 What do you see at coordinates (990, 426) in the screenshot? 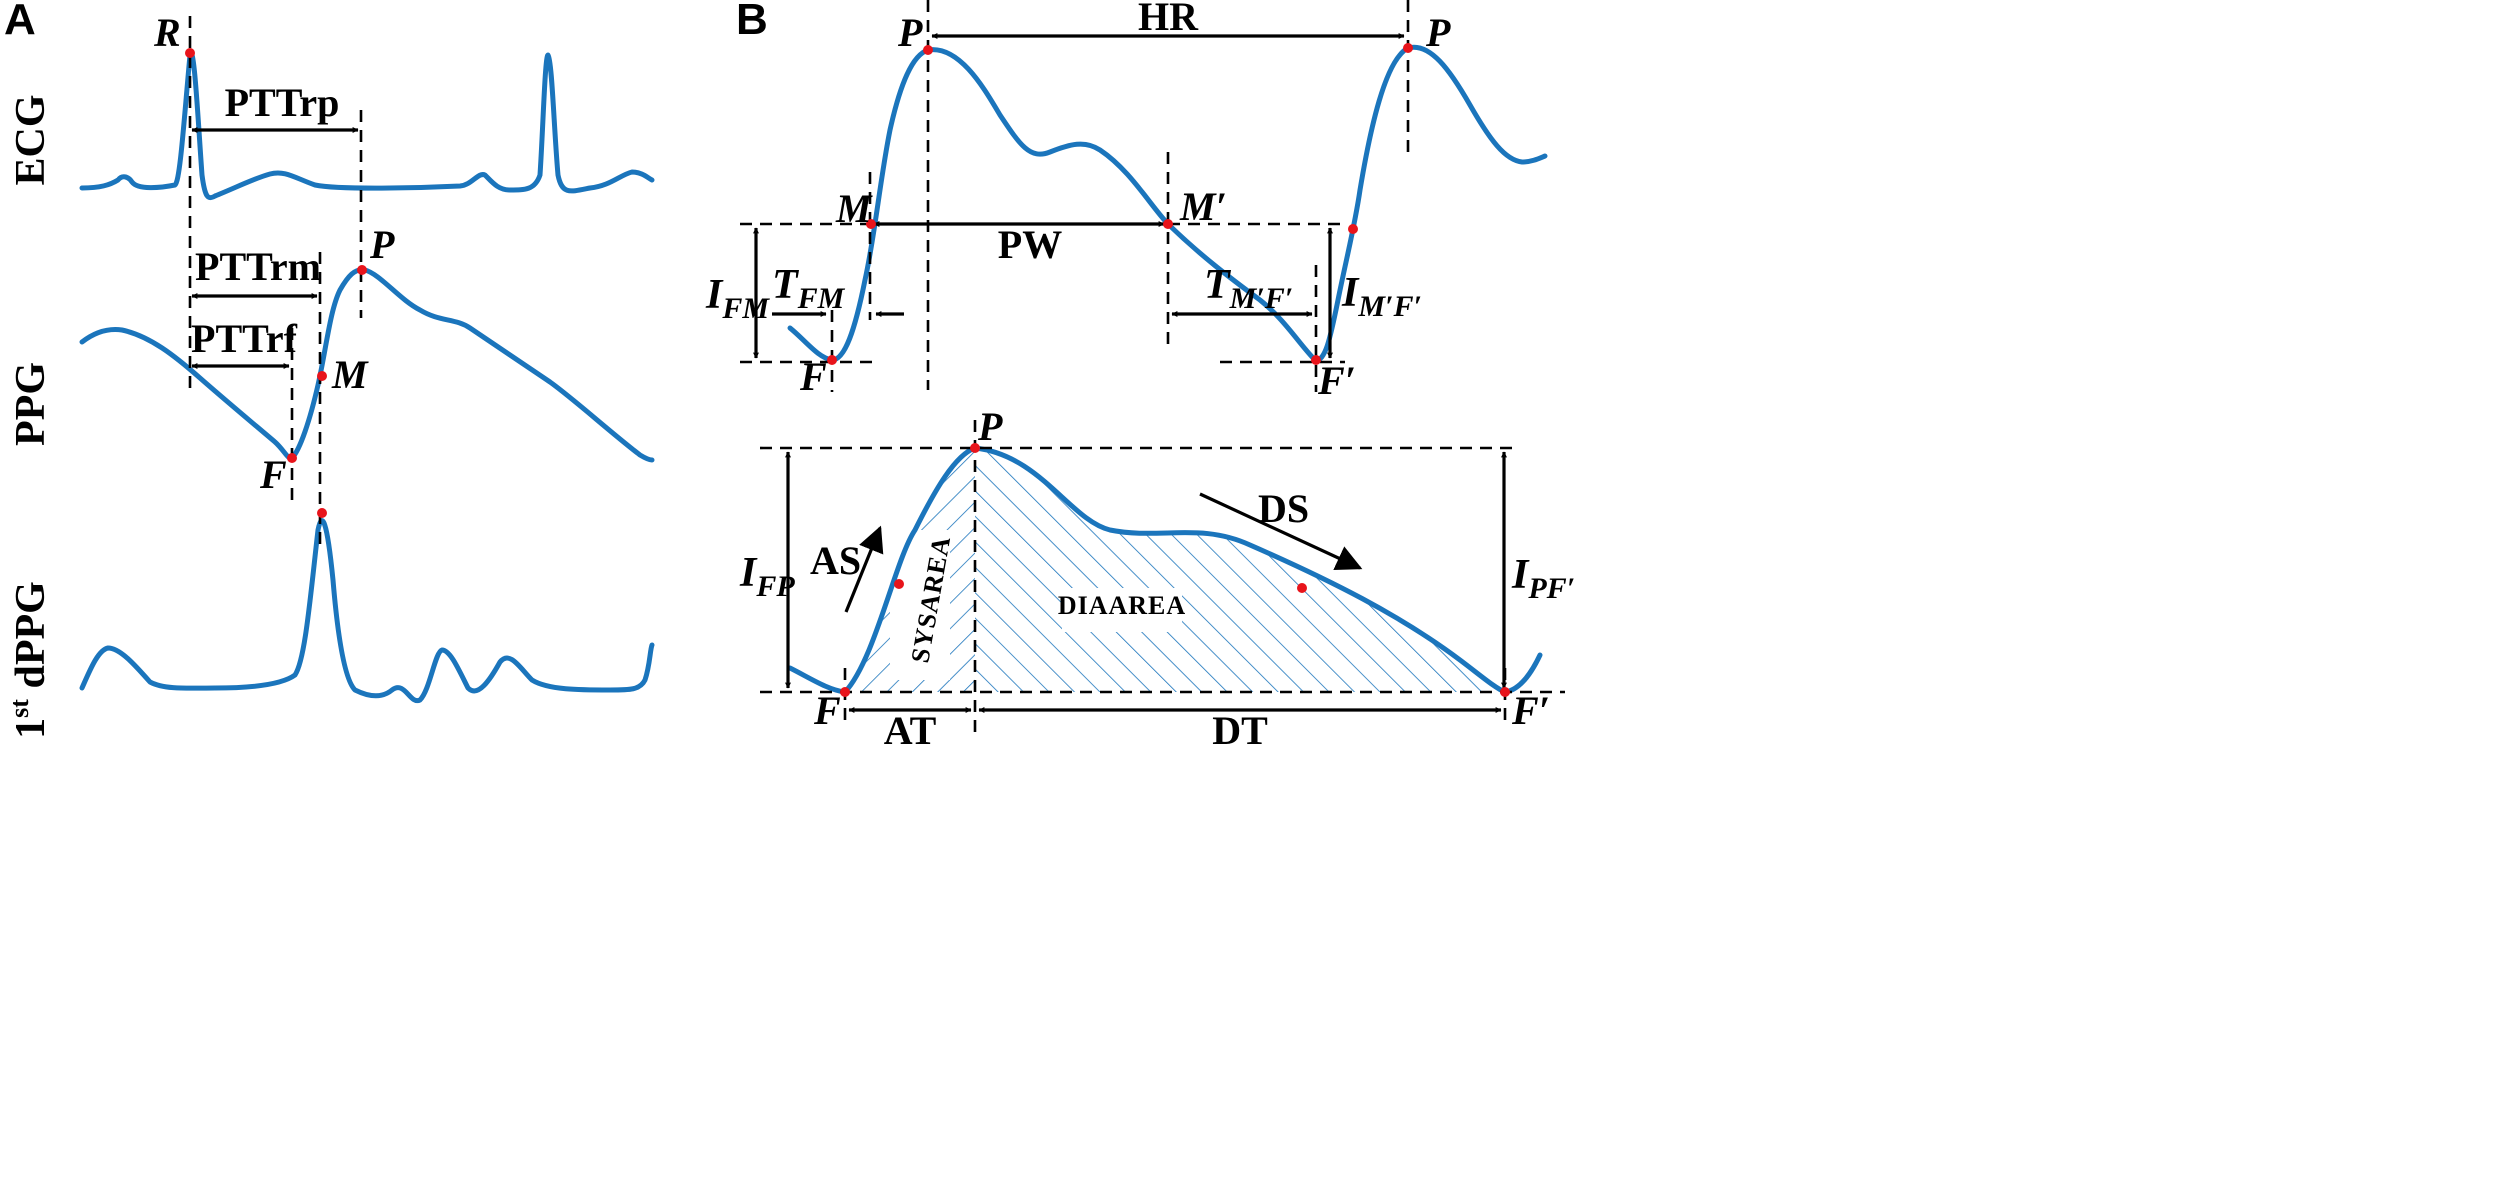
I see `area-p-label: P` at bounding box center [990, 426].